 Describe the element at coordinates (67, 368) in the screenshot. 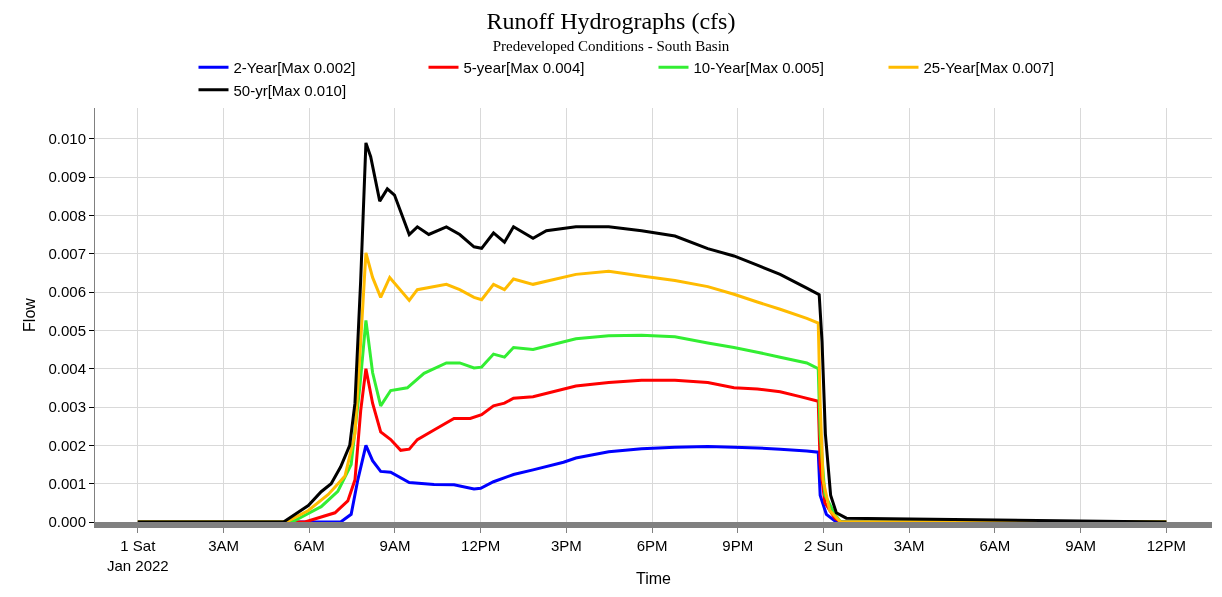

I see `y-tick-label: 0.004` at that location.